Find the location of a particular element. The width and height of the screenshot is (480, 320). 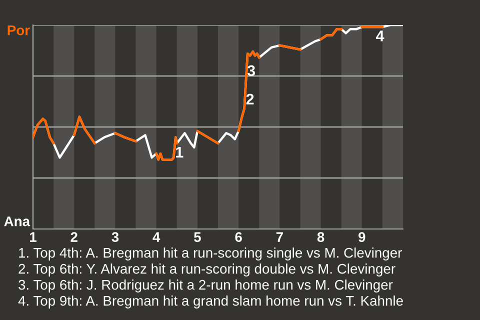

x-tick-label: 4 is located at coordinates (156, 237).